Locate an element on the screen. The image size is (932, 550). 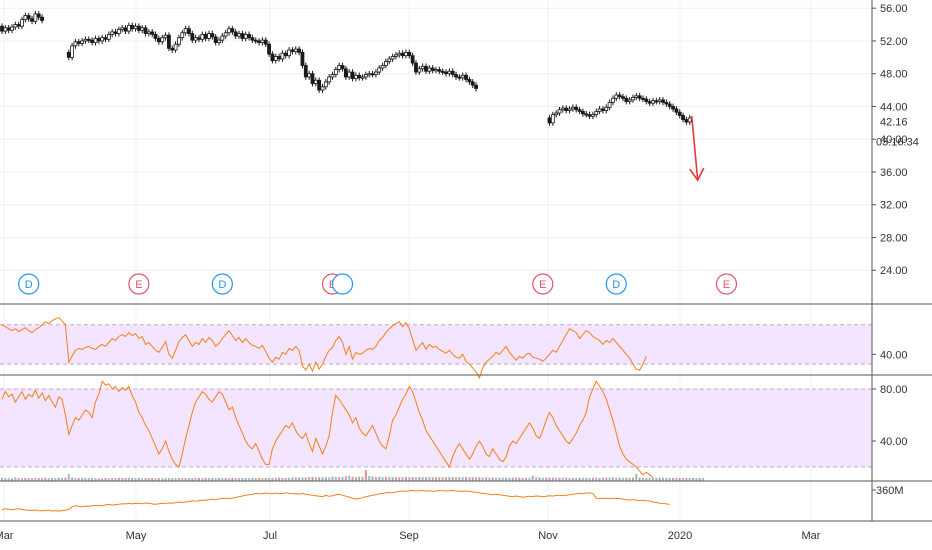
volume-pane is located at coordinates (353, 491).